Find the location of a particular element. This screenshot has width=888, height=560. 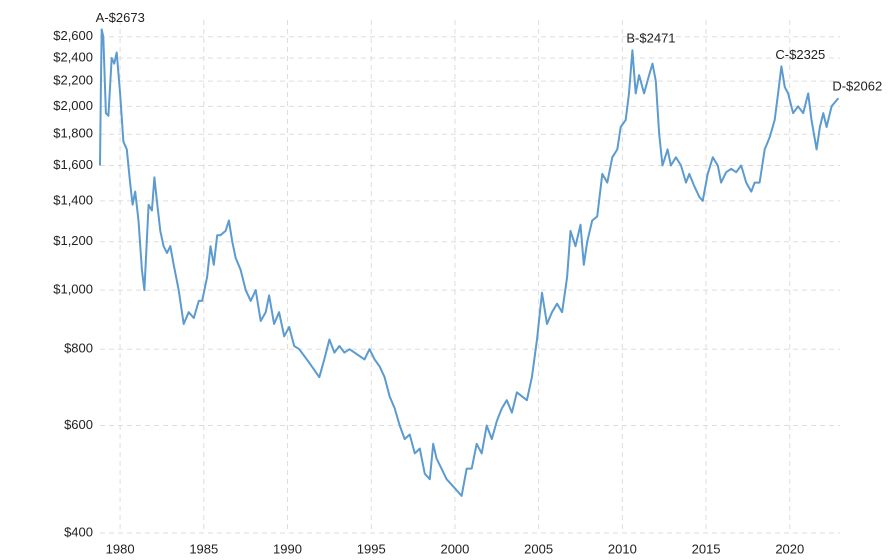

x-tick-label: 1995 is located at coordinates (371, 548).